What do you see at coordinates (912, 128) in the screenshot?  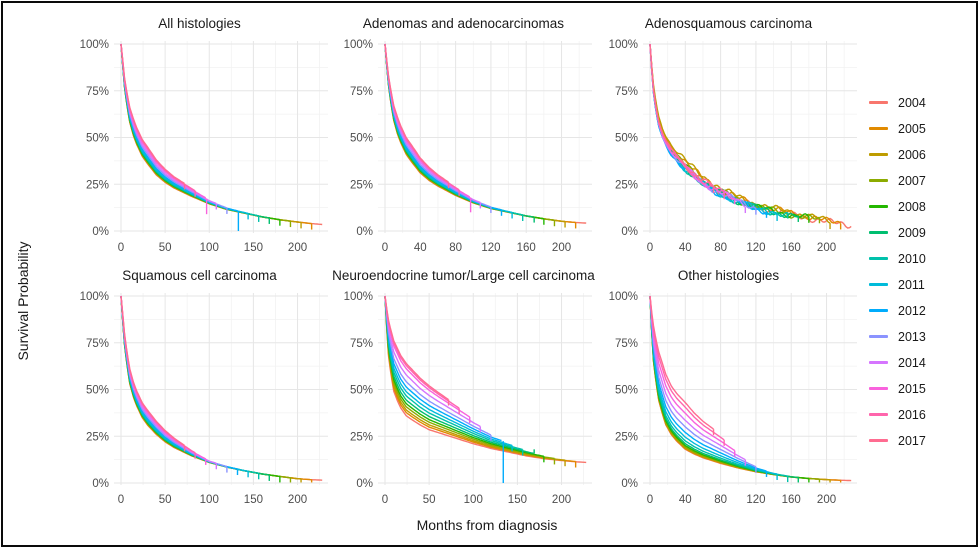 I see `legend-label: 2005` at bounding box center [912, 128].